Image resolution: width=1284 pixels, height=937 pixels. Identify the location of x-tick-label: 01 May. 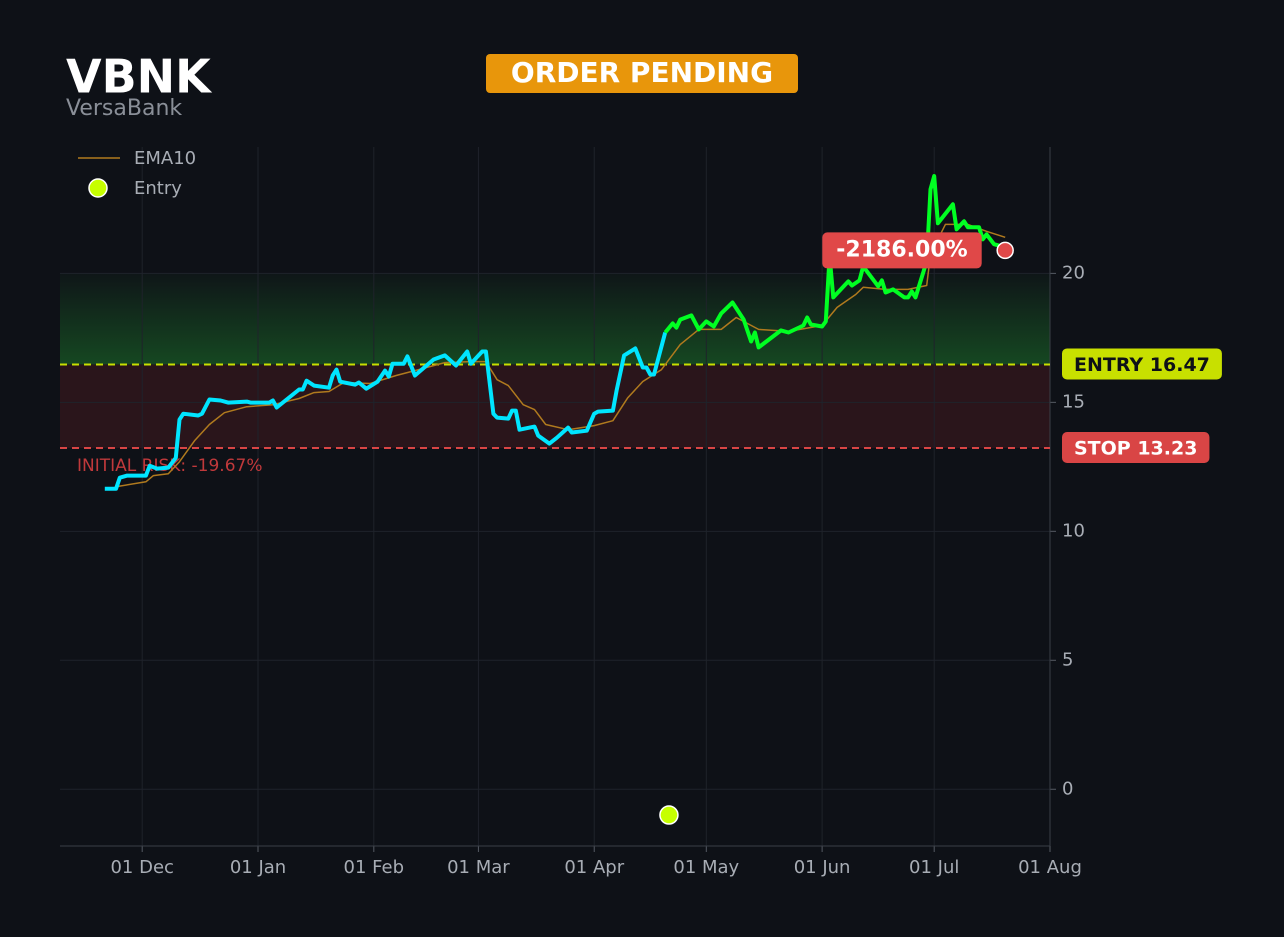
(706, 867).